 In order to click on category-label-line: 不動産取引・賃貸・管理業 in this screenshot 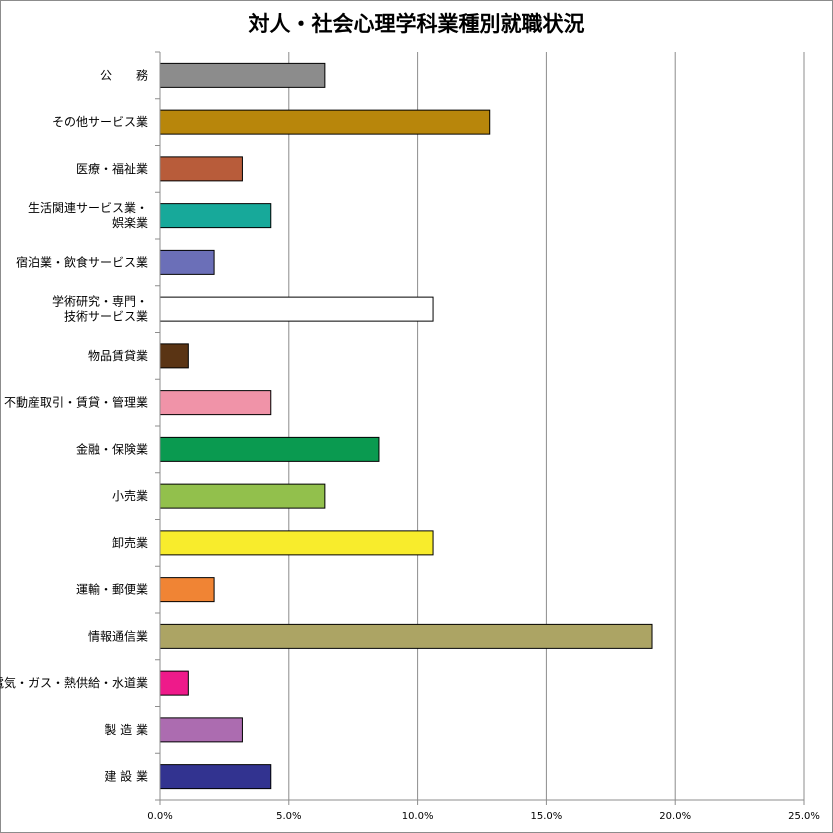, I will do `click(76, 402)`.